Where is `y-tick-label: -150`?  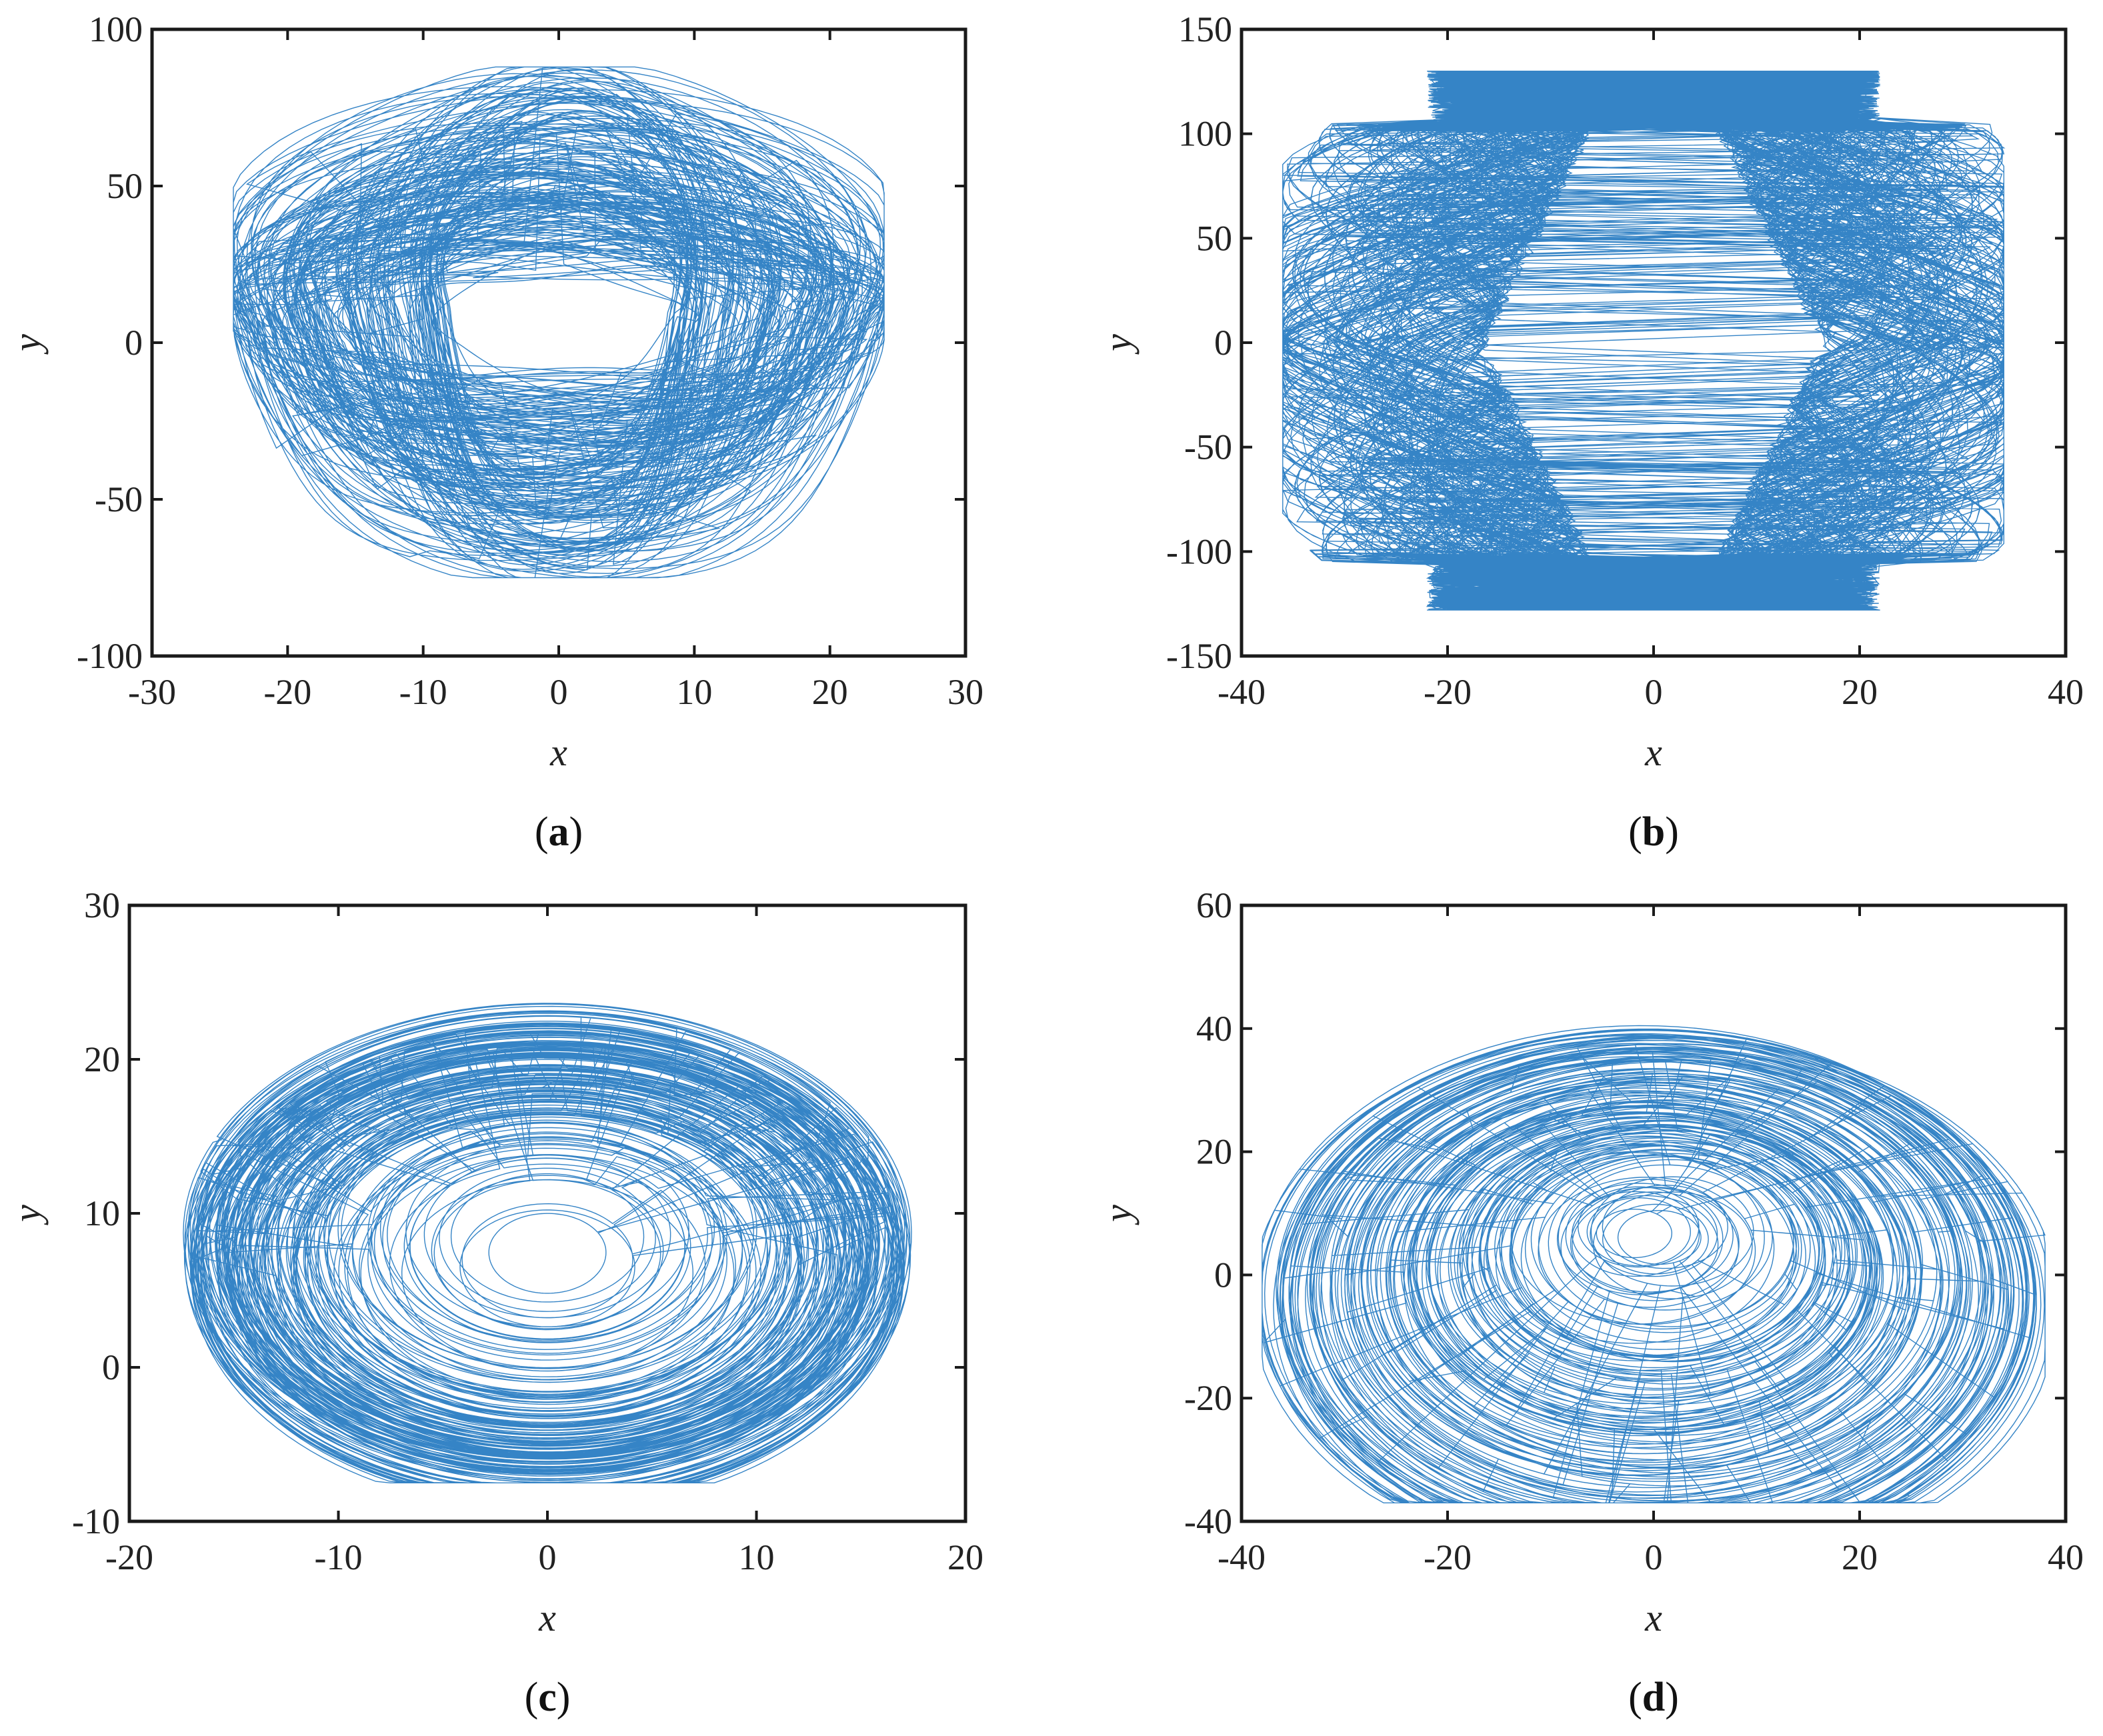 y-tick-label: -150 is located at coordinates (1199, 656).